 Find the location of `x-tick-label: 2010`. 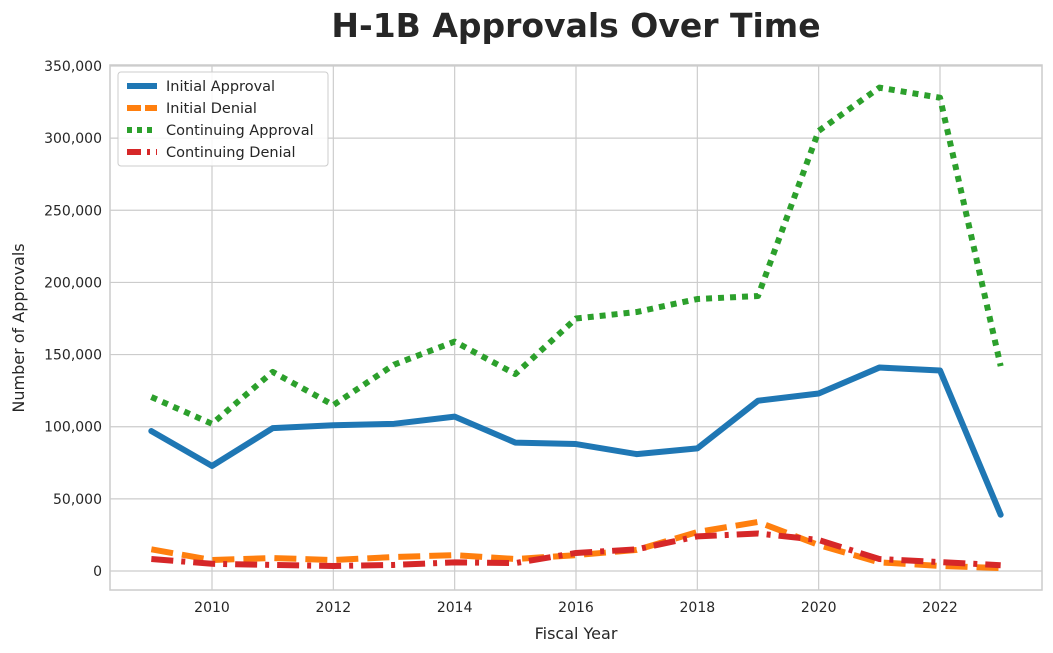

x-tick-label: 2010 is located at coordinates (212, 608).